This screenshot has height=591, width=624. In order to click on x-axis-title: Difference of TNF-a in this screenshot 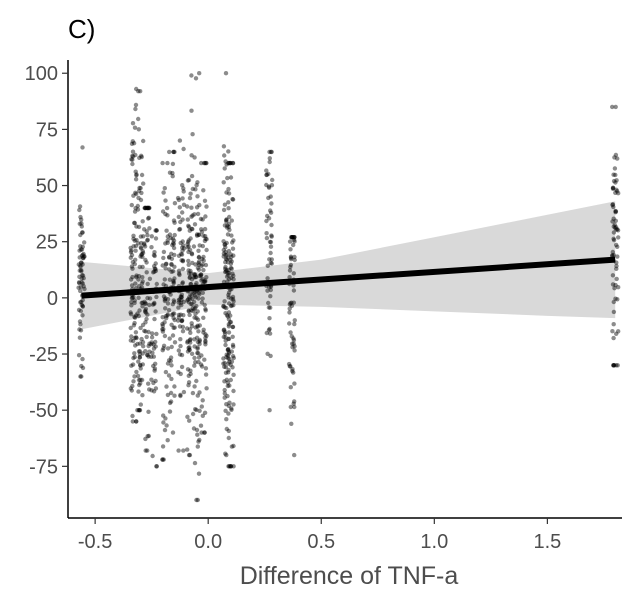, I will do `click(349, 576)`.